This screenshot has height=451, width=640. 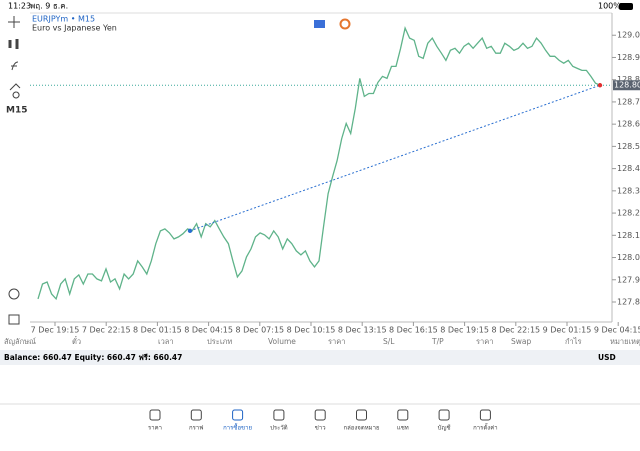 What do you see at coordinates (320, 428) in the screenshot?
I see `tab-label: ข่าว` at bounding box center [320, 428].